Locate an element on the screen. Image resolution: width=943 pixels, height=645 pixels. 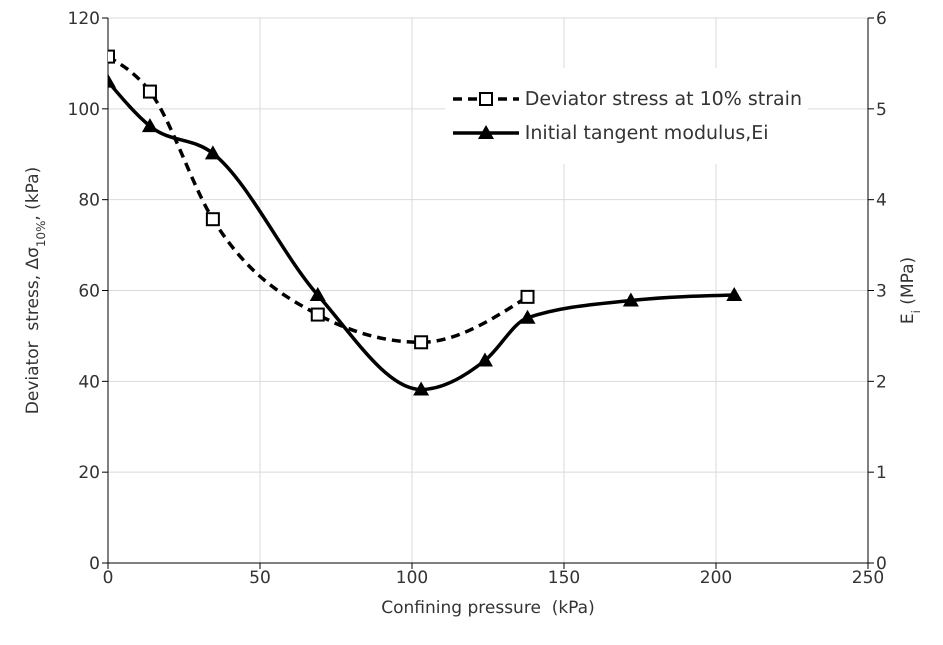
y2-tick-label: 6 is located at coordinates (881, 19).